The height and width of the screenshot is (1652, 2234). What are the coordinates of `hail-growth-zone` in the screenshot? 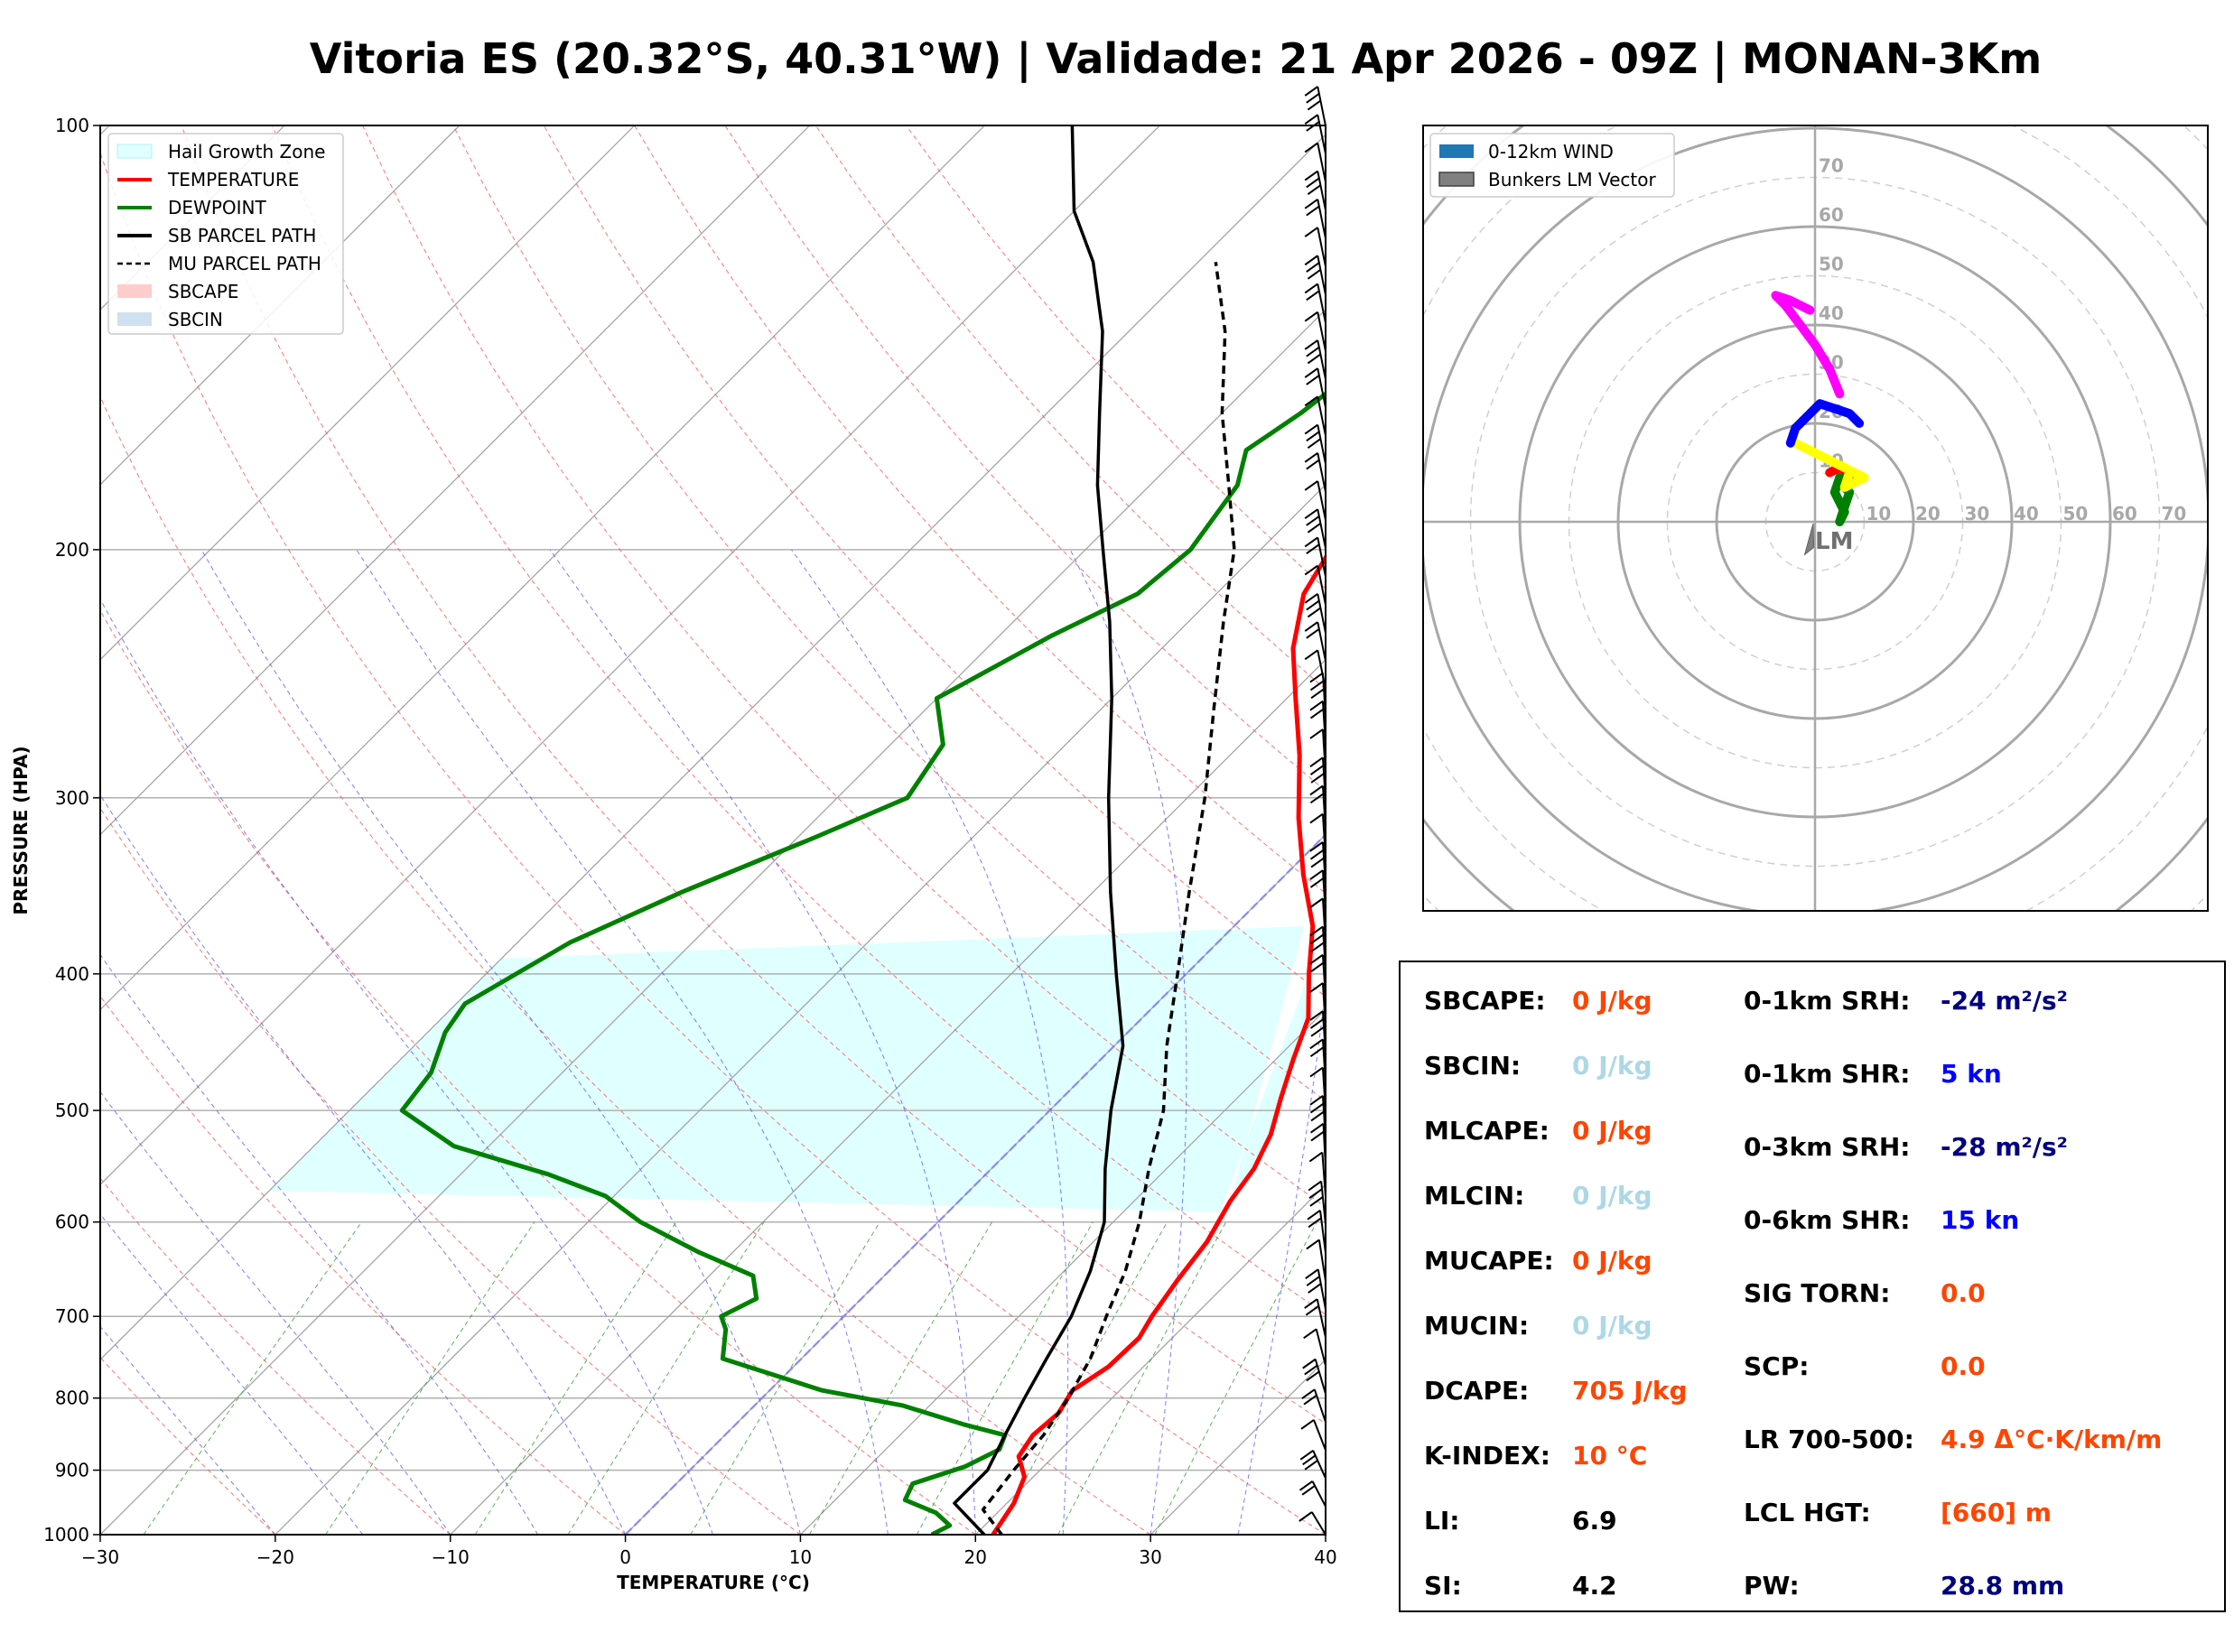 It's located at (789, 1069).